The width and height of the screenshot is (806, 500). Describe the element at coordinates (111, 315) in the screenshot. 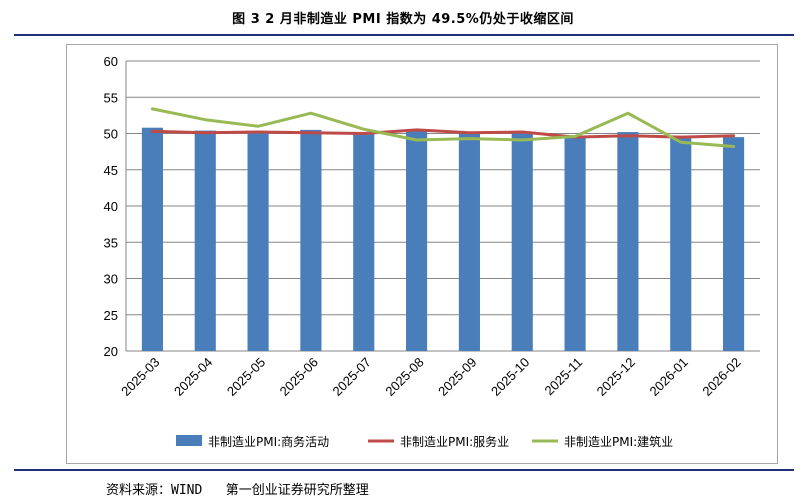

I see `y-tick-label: 25` at that location.